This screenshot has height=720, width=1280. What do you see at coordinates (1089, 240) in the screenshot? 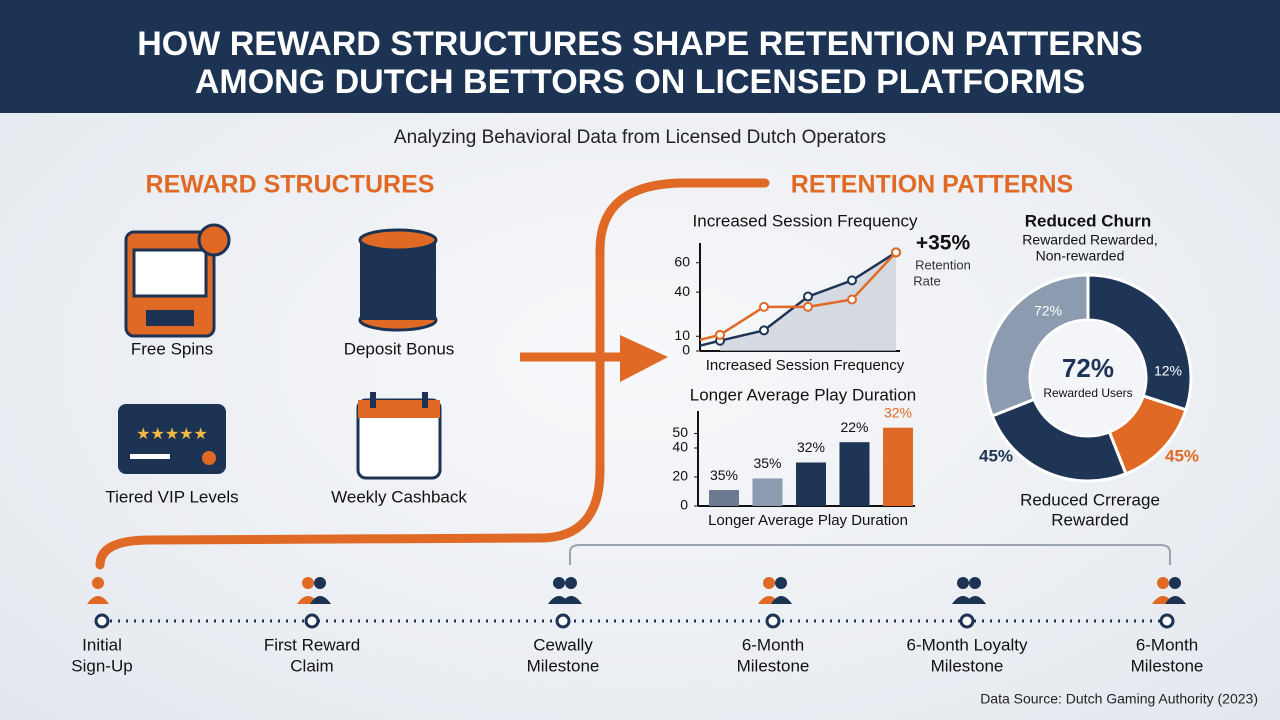
I see `chart-subtitle: Rewarded Rewarded,` at bounding box center [1089, 240].